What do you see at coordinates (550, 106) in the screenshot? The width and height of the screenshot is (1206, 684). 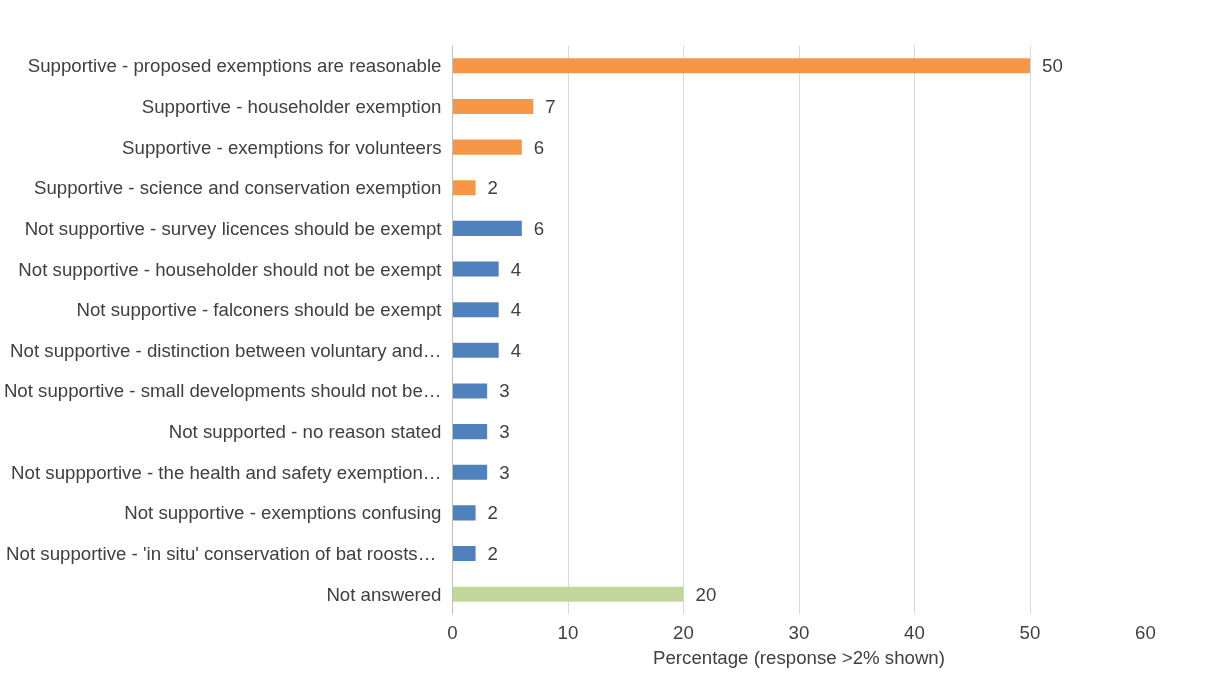 I see `data-label: 7` at bounding box center [550, 106].